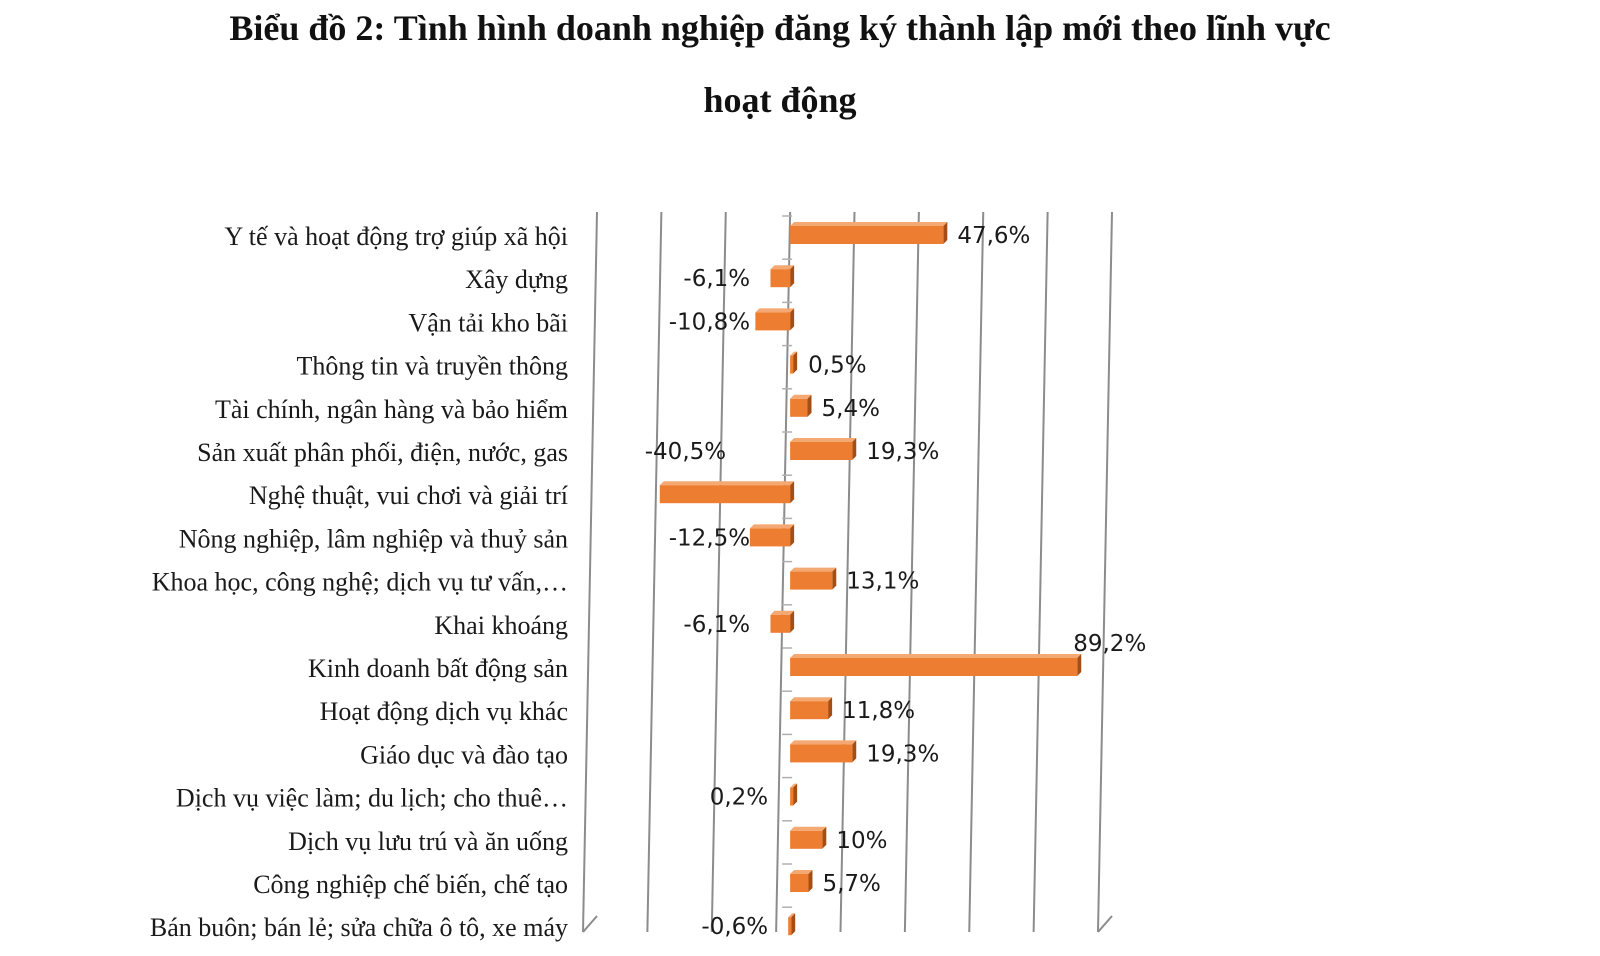 The height and width of the screenshot is (956, 1600). I want to click on category-label: Xây dựng, so click(516, 279).